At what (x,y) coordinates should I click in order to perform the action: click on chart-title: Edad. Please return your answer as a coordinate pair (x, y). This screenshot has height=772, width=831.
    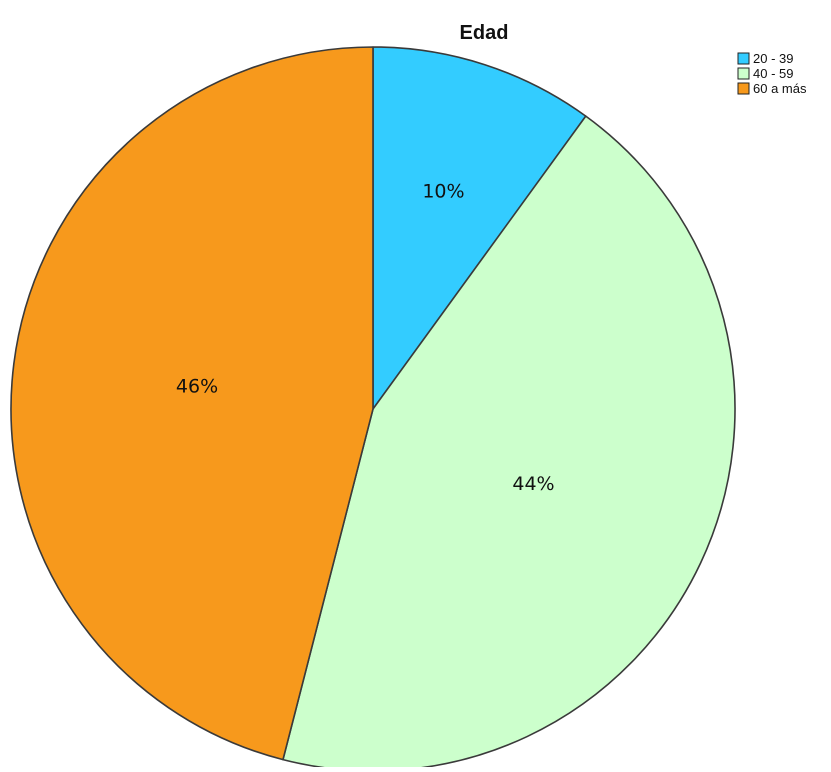
    Looking at the image, I should click on (484, 33).